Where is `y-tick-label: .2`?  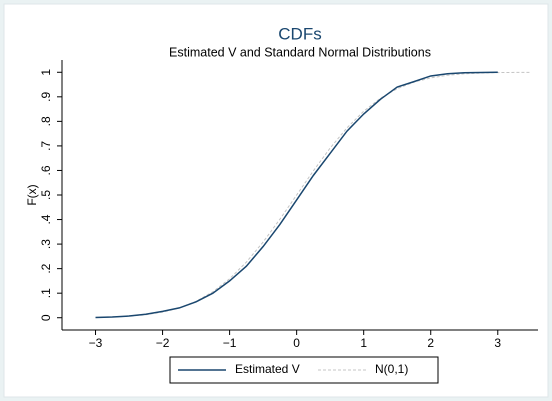 y-tick-label: .2 is located at coordinates (46, 268).